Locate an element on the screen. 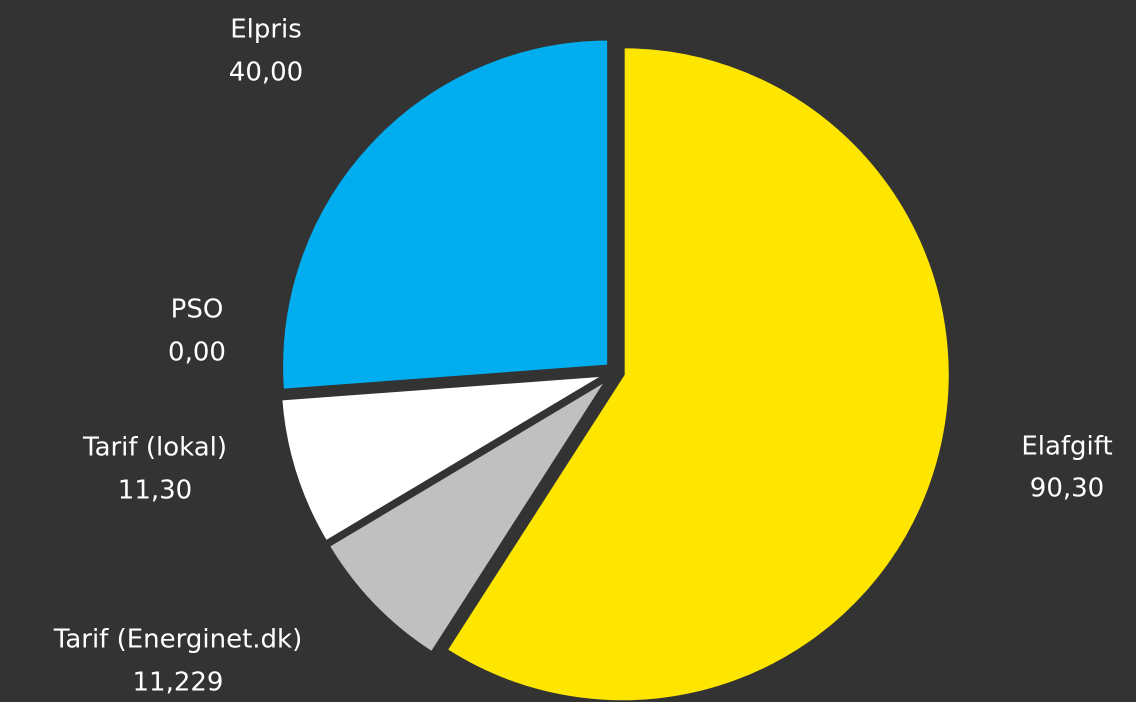 The height and width of the screenshot is (702, 1136). slice-label-elpris: Elpris is located at coordinates (266, 30).